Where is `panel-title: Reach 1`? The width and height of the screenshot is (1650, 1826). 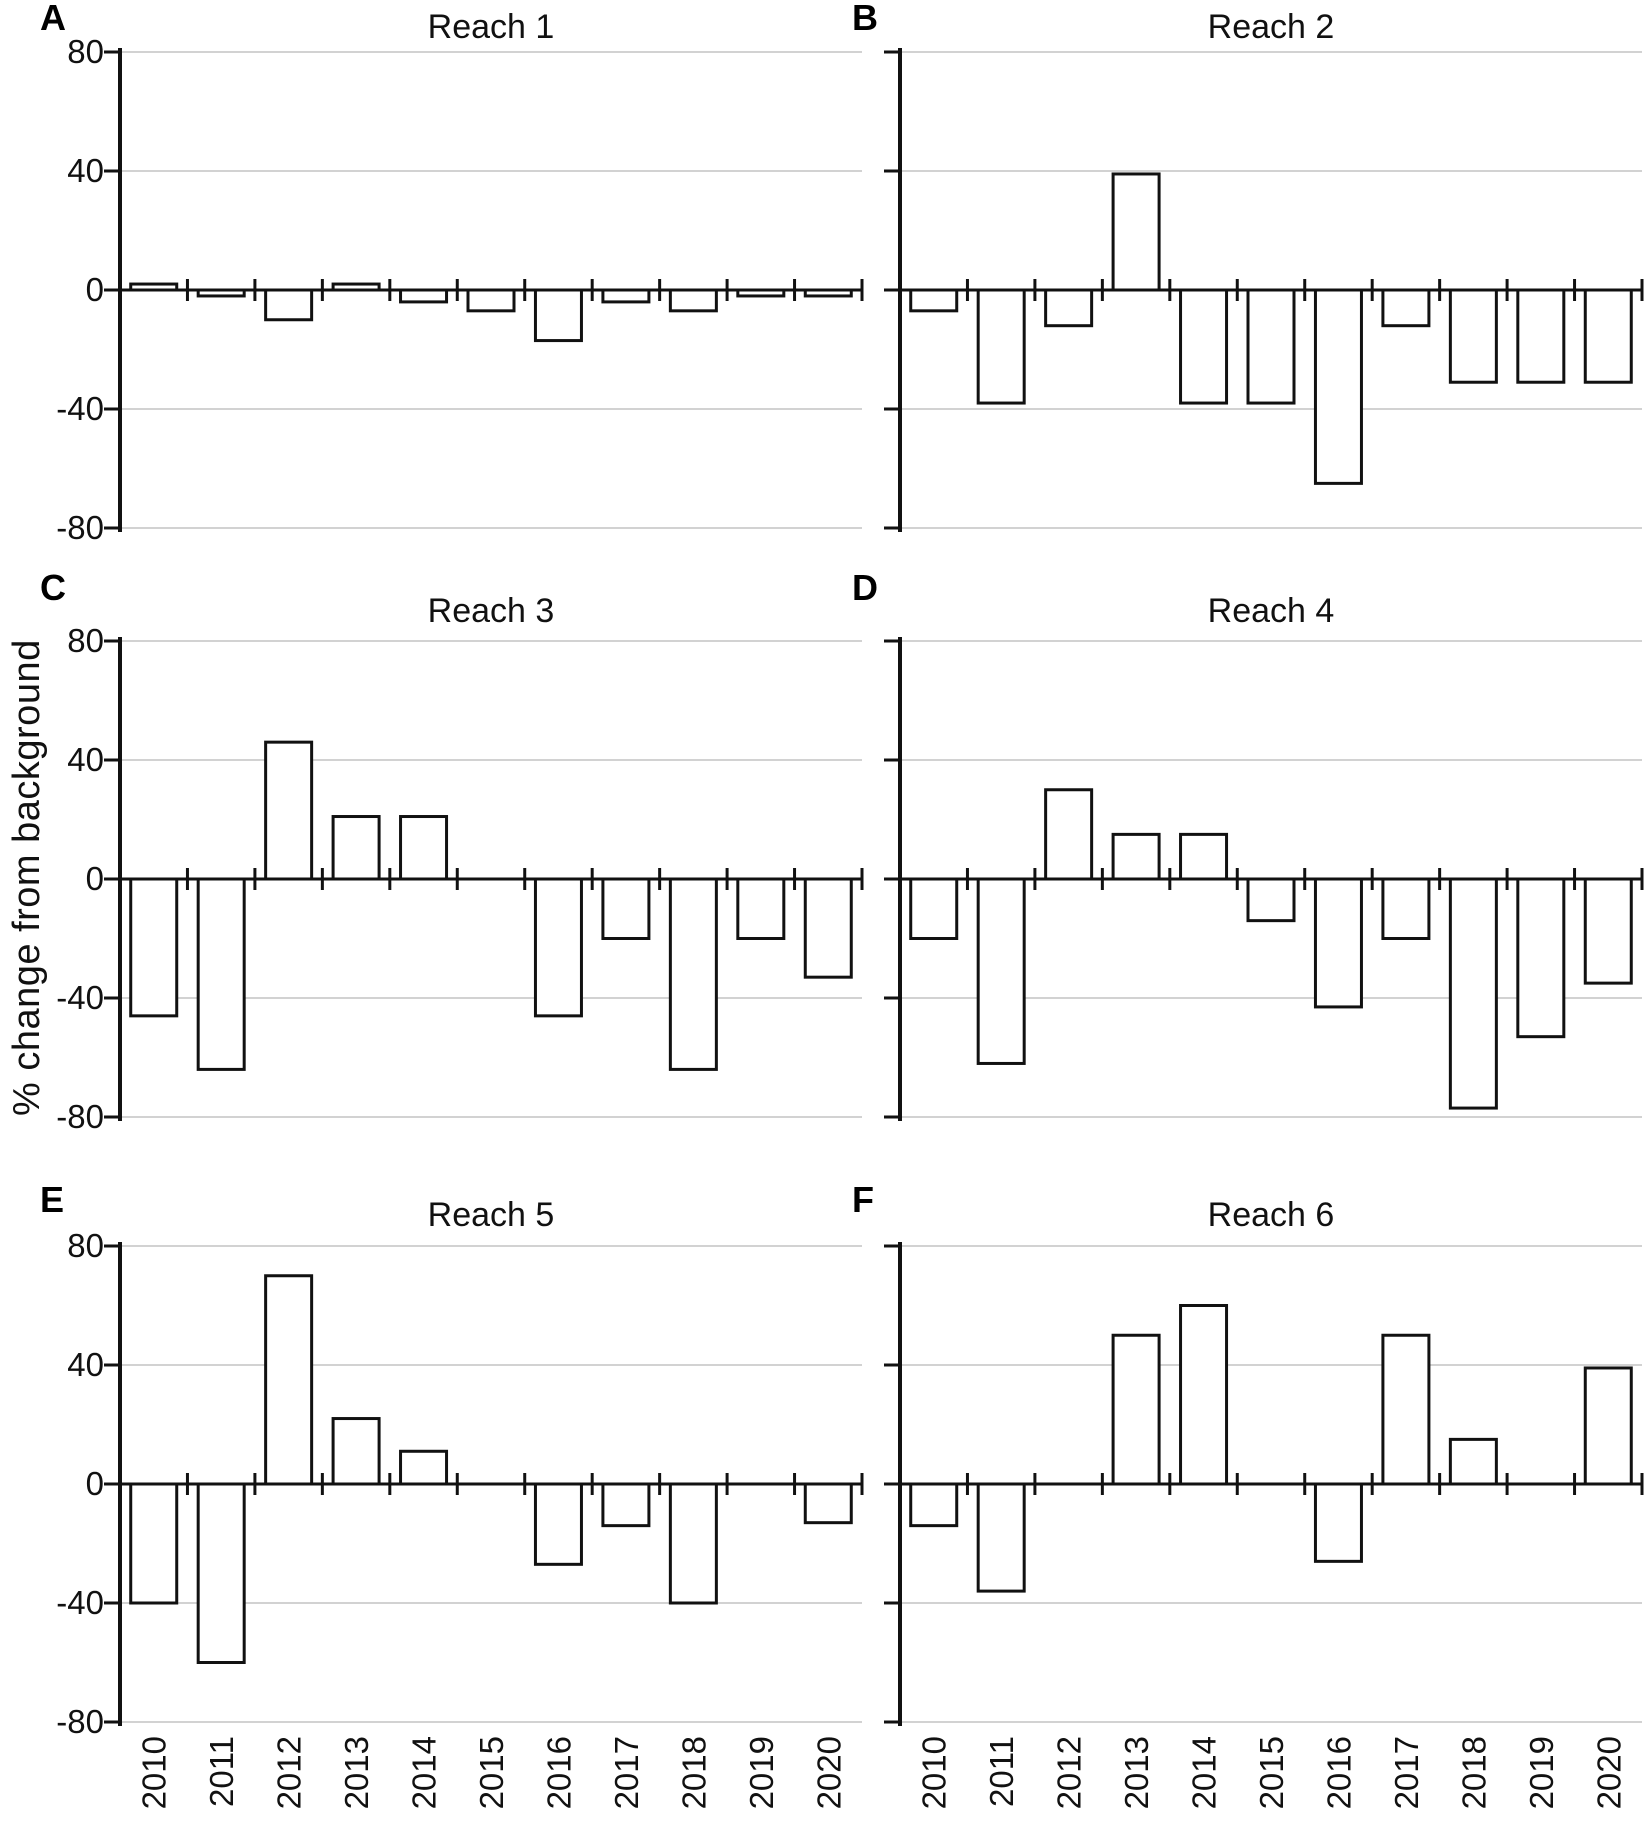
panel-title: Reach 1 is located at coordinates (491, 27).